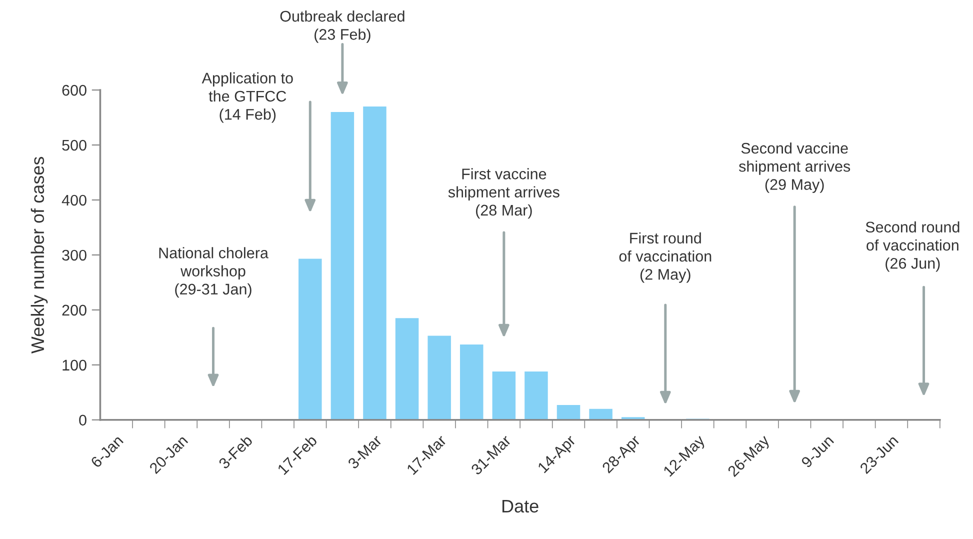 The image size is (973, 539). Describe the element at coordinates (665, 257) in the screenshot. I see `annotation: First round of vaccination (2 May)` at that location.